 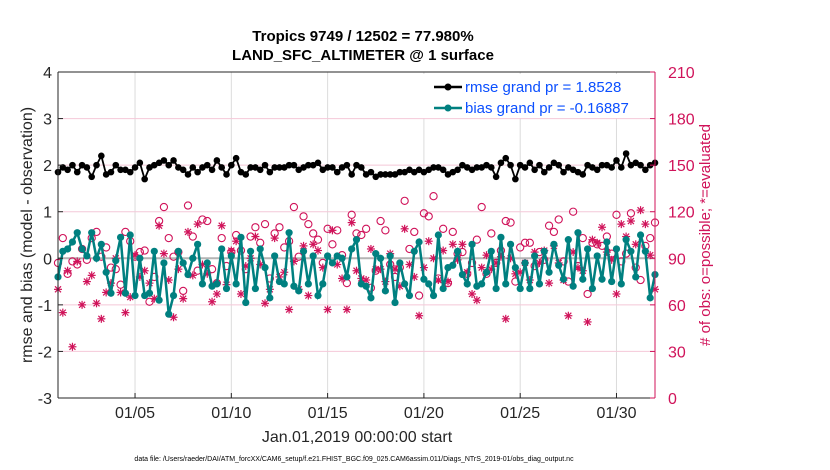 I want to click on y-right-tick-label: 90, so click(x=677, y=259).